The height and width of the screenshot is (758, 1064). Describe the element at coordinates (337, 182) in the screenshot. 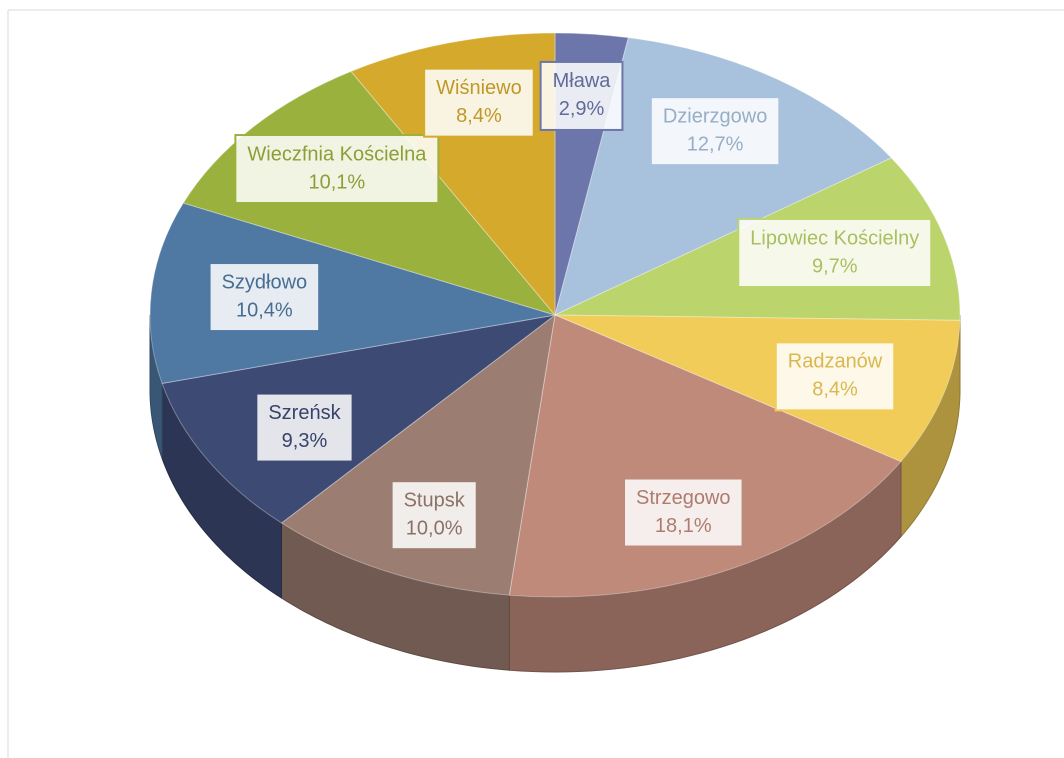

I see `label-value: 10,1%` at that location.